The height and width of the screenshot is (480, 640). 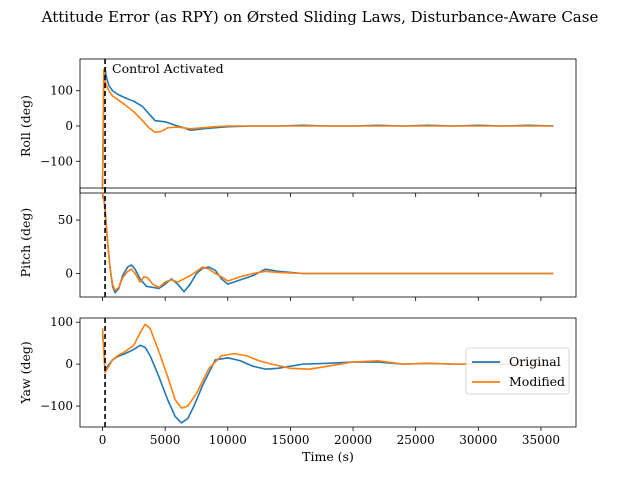 What do you see at coordinates (328, 456) in the screenshot?
I see `yaw-xlabel: Time (s)` at bounding box center [328, 456].